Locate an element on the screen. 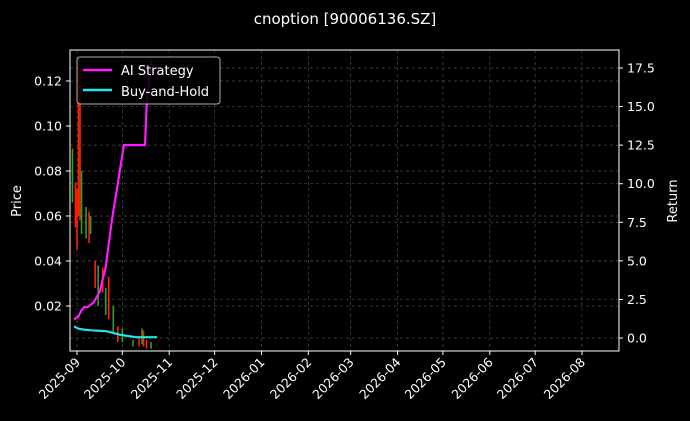  price-tick-label: 0.02 is located at coordinates (48, 306).